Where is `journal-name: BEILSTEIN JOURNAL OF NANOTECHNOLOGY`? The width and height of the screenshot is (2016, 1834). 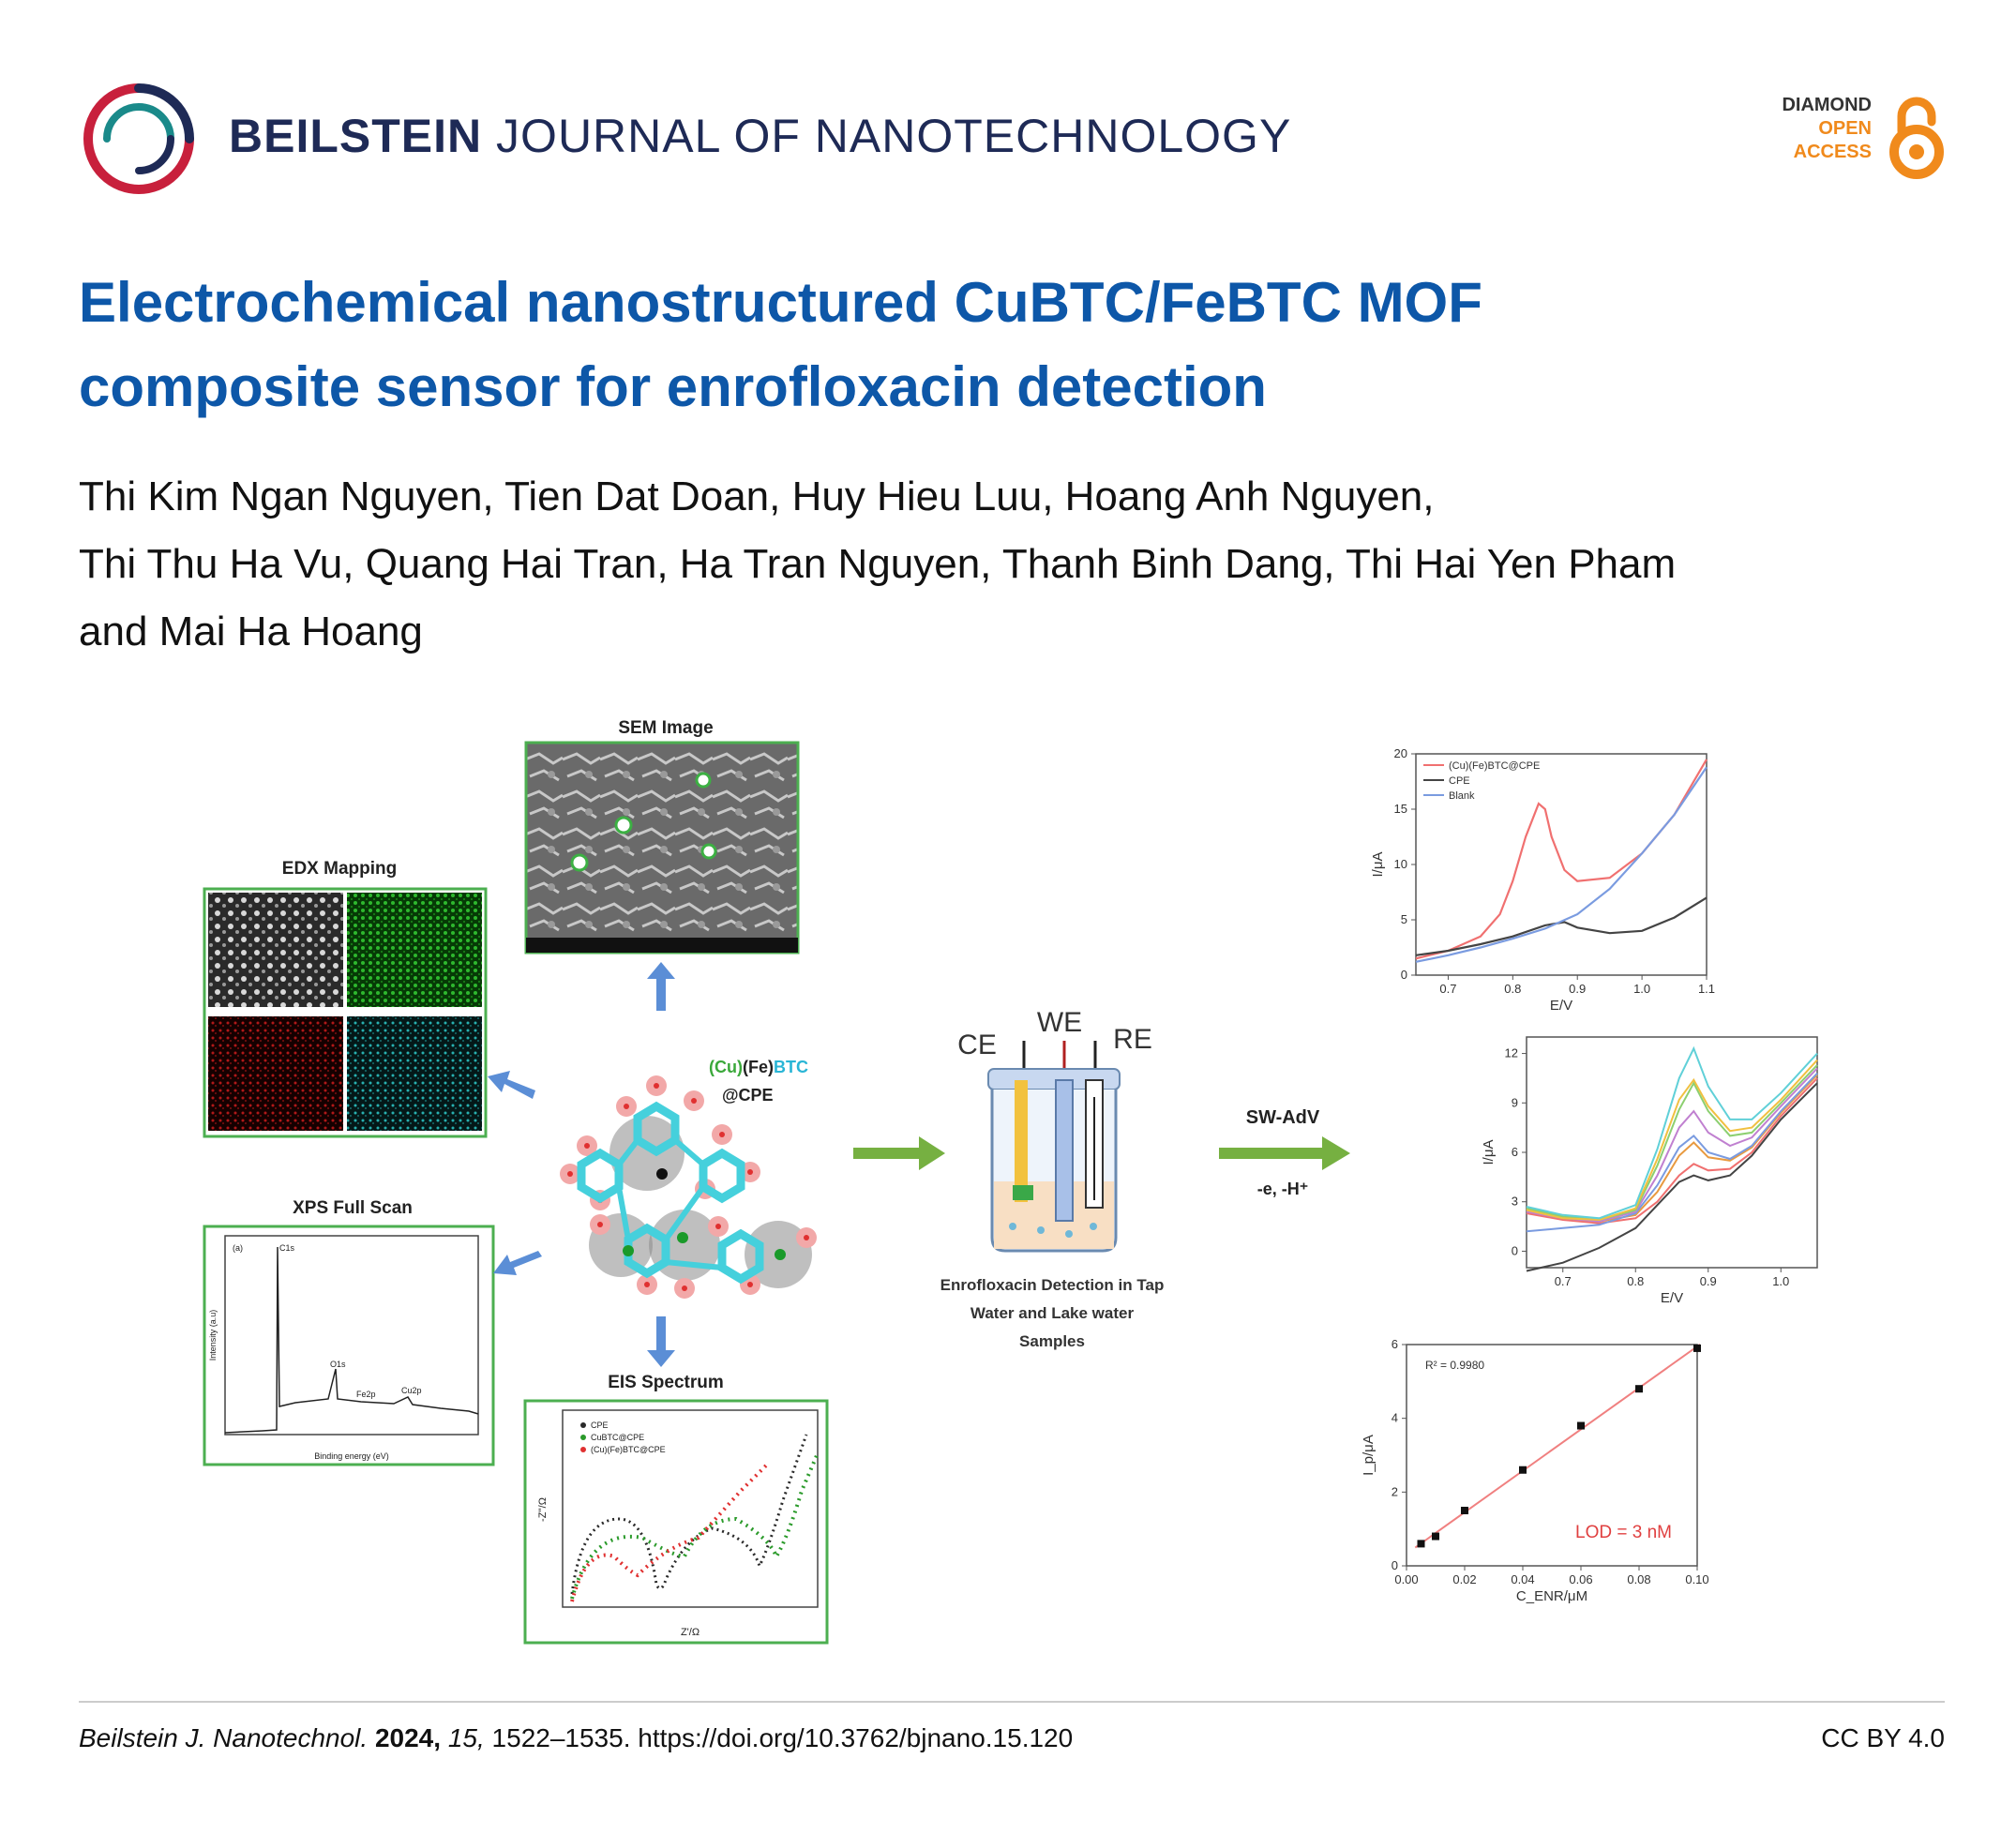
journal-name: BEILSTEIN JOURNAL OF NANOTECHNOLOGY is located at coordinates (760, 136).